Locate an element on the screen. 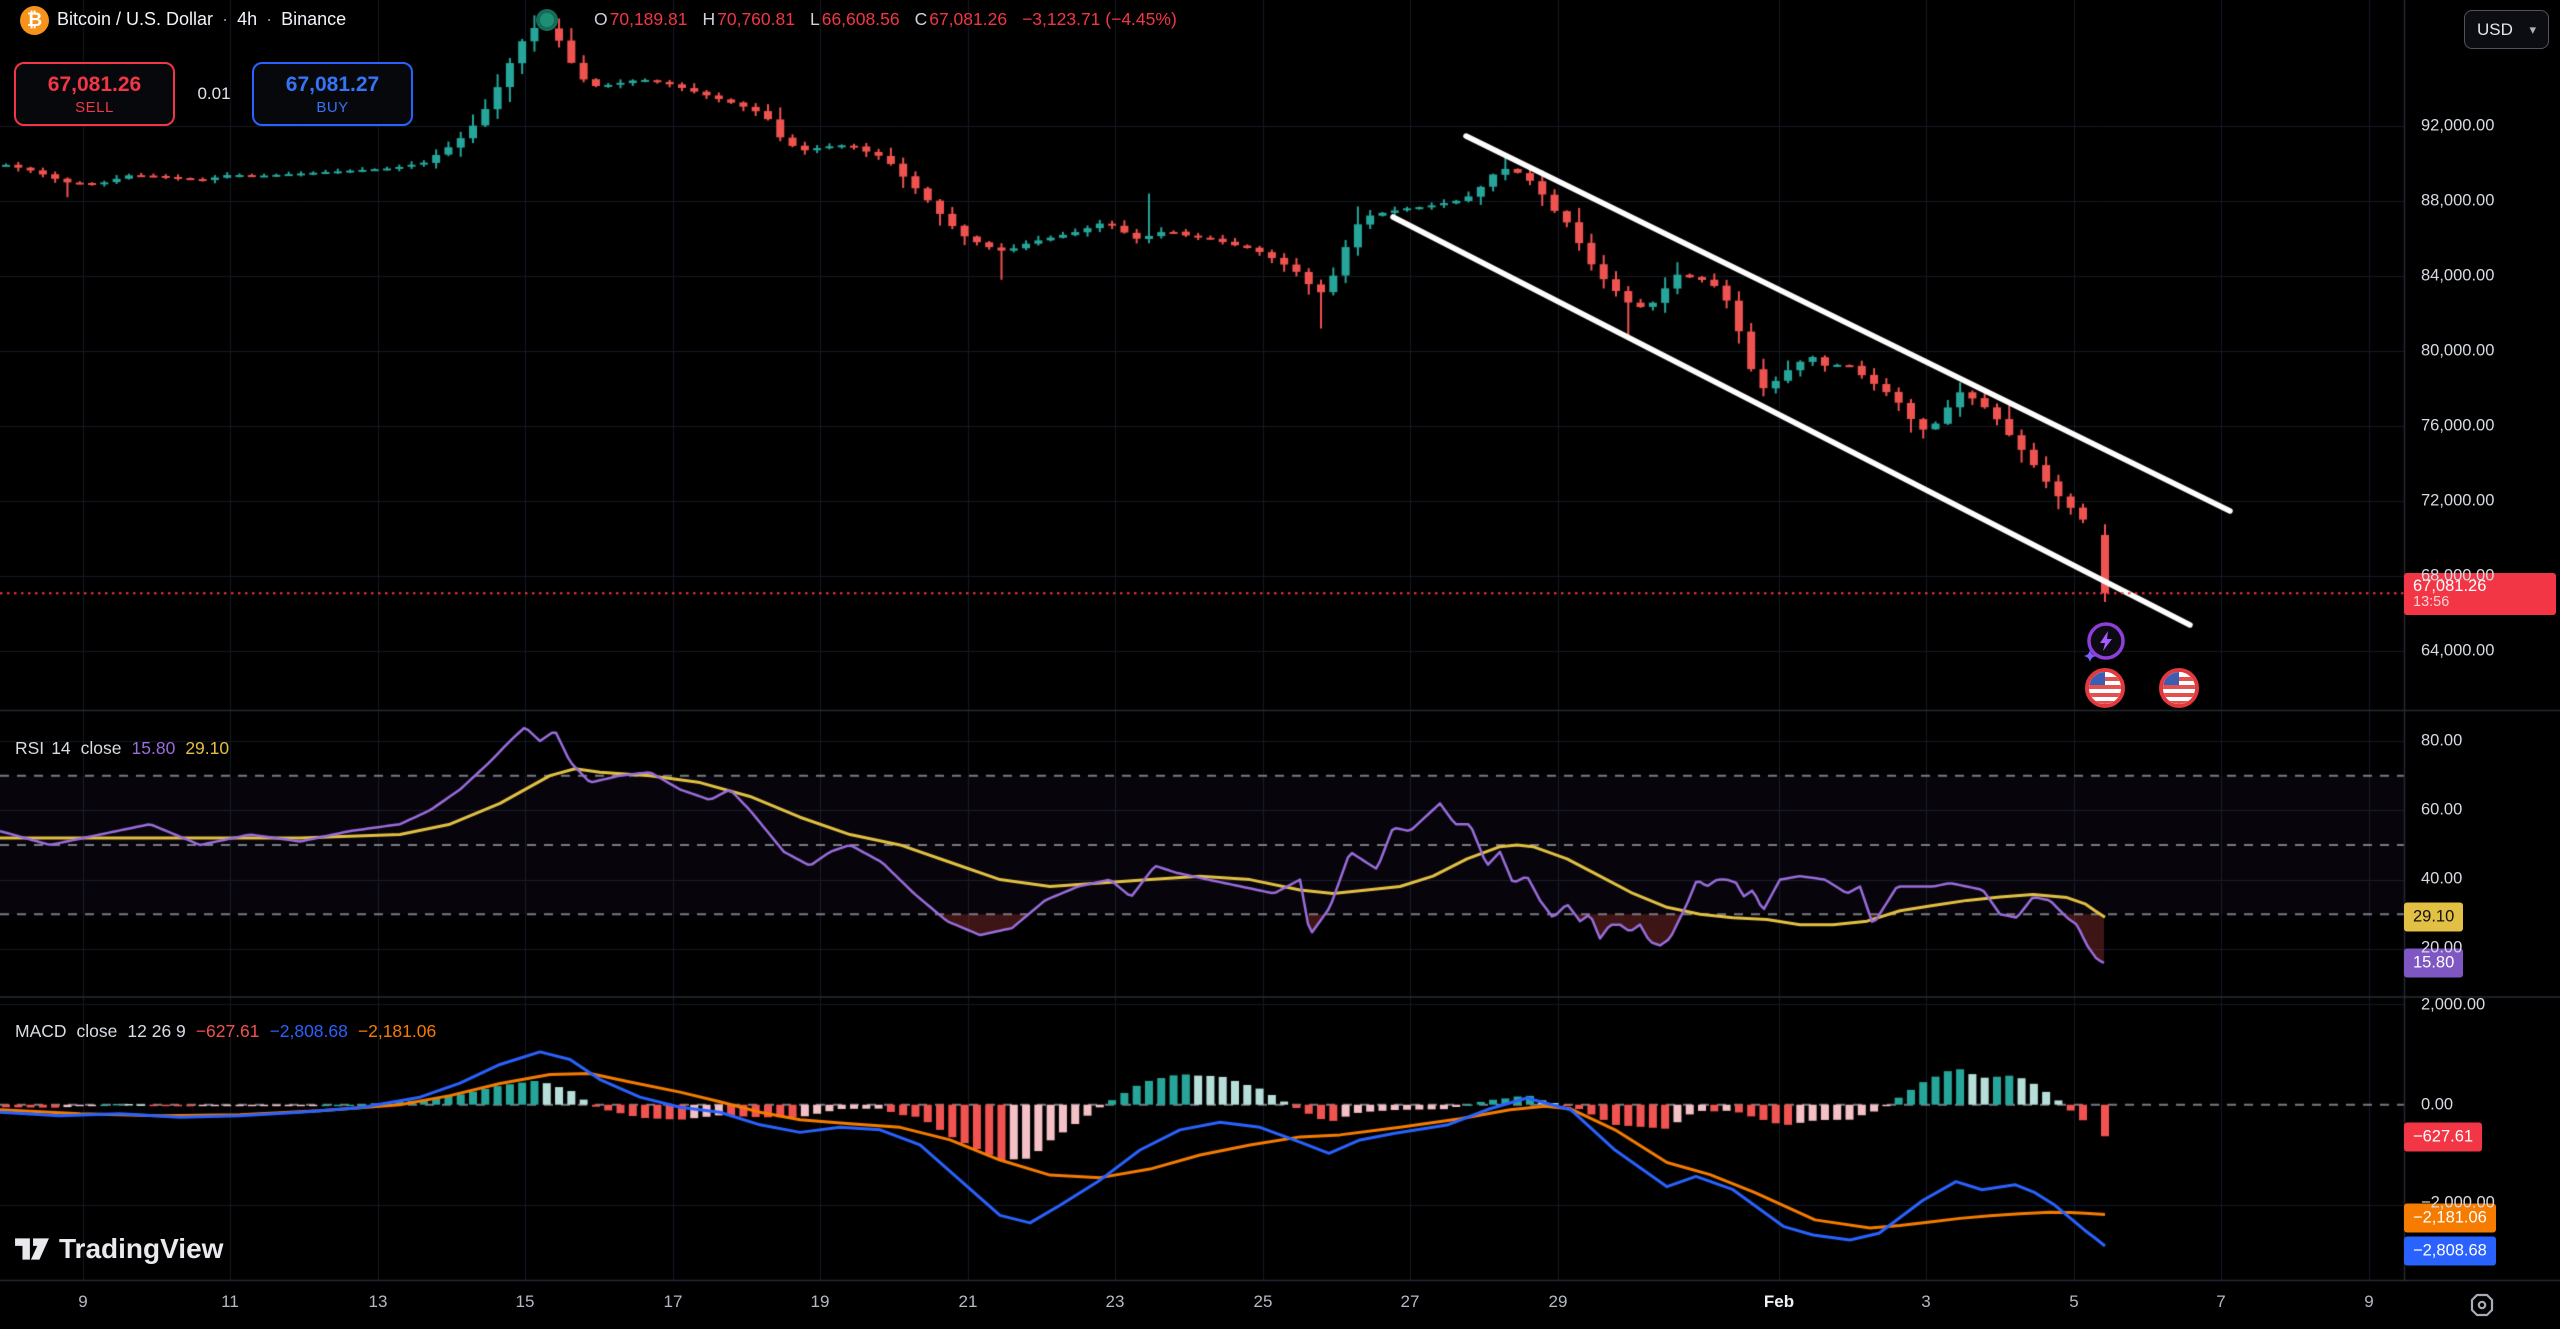  time-axis-label: 11 is located at coordinates (230, 1301).